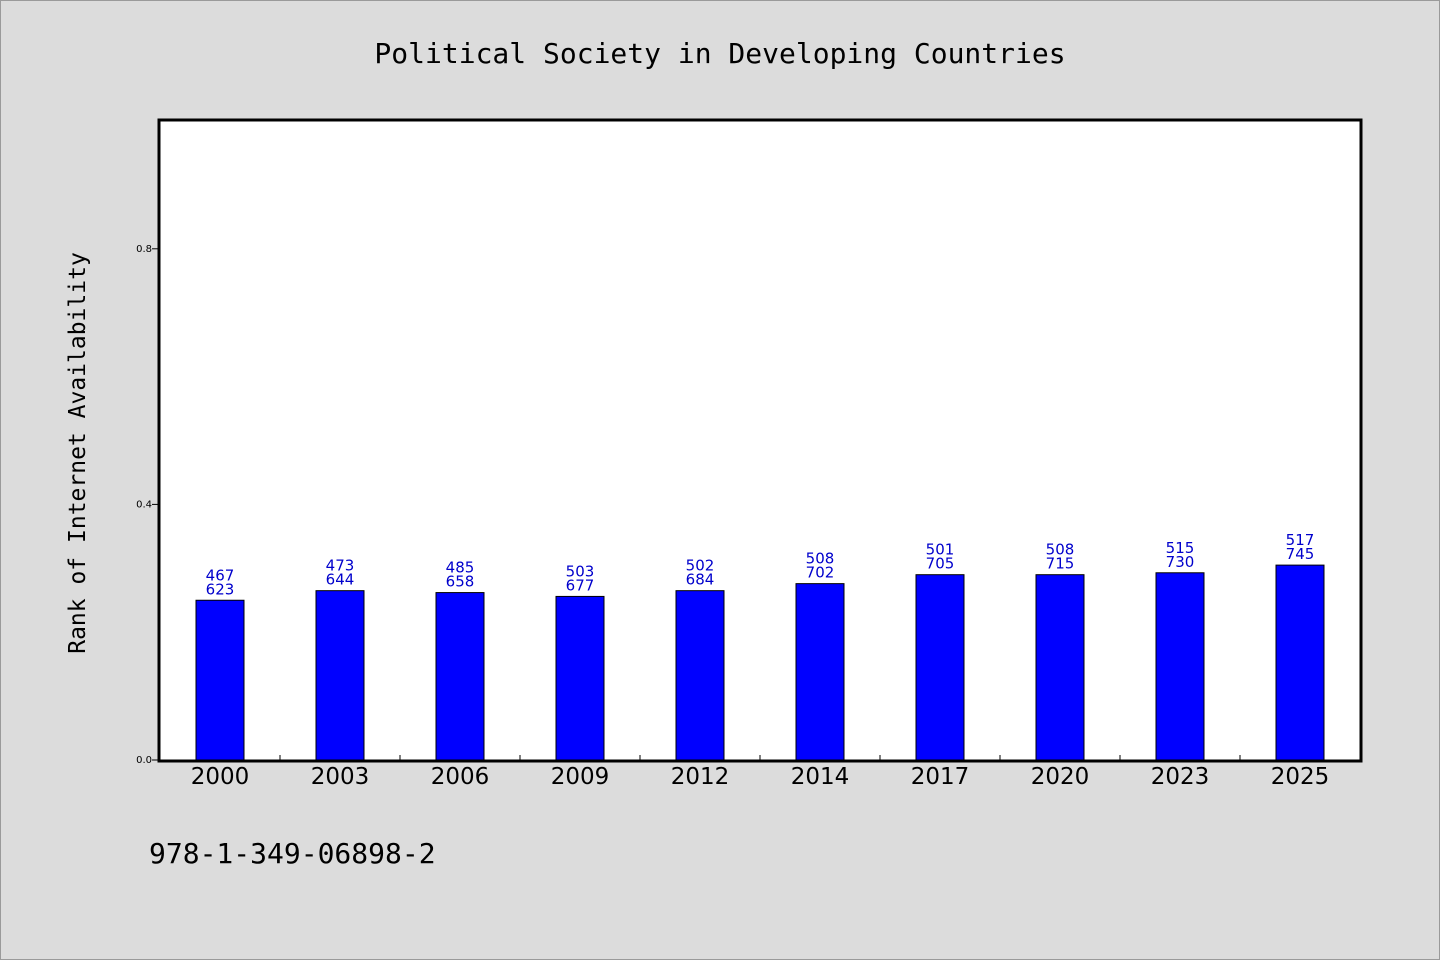 The image size is (1440, 960). Describe the element at coordinates (700, 580) in the screenshot. I see `bar-label-bottom-2012: 684` at that location.